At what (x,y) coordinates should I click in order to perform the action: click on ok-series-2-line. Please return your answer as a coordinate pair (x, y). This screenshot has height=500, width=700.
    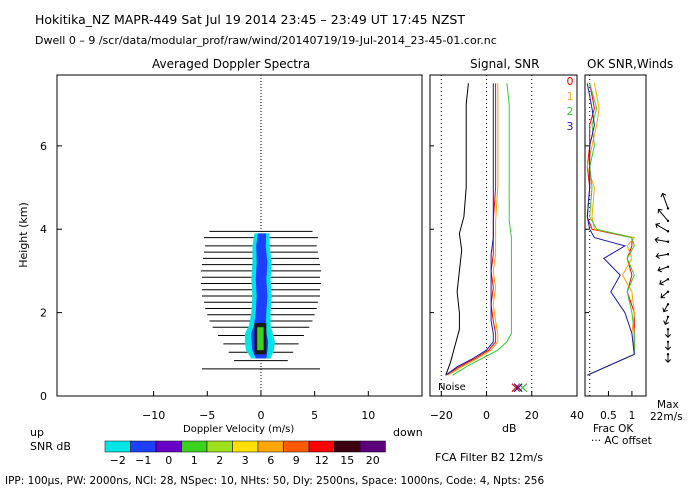
    Looking at the image, I should click on (611, 229).